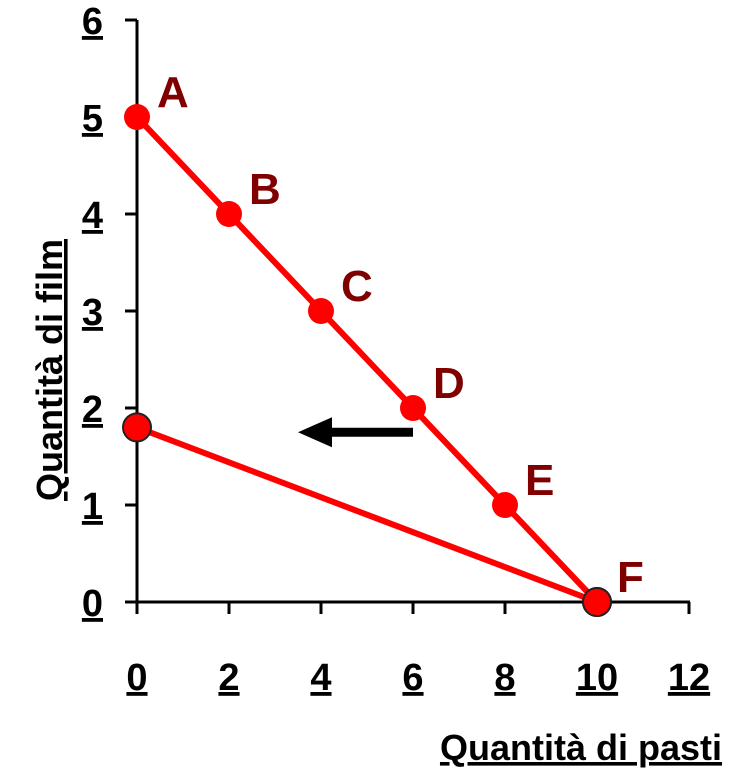  What do you see at coordinates (136, 678) in the screenshot?
I see `x-tick-label: 0` at bounding box center [136, 678].